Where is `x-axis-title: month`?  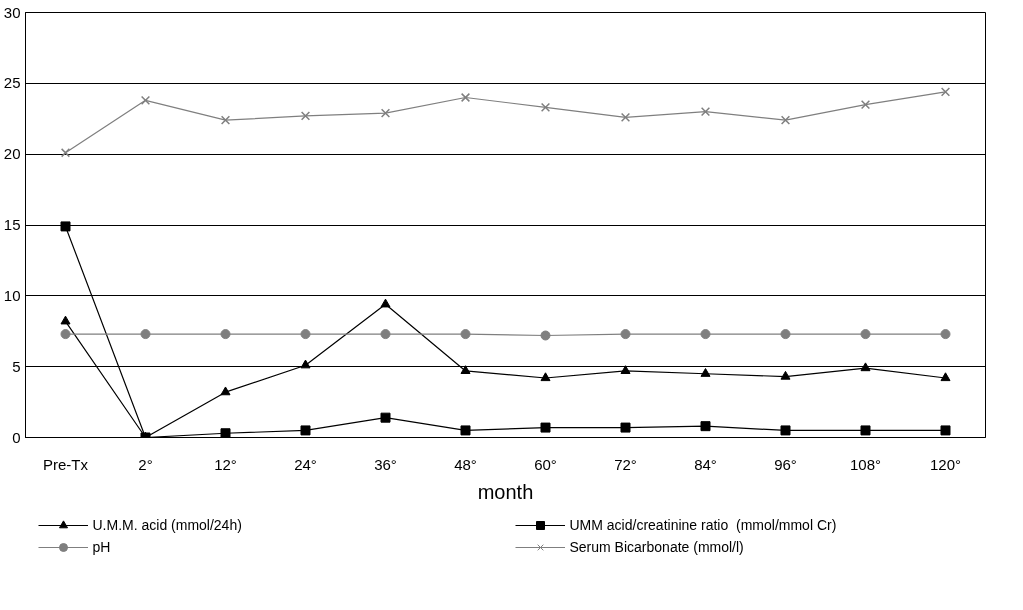 x-axis-title: month is located at coordinates (505, 491).